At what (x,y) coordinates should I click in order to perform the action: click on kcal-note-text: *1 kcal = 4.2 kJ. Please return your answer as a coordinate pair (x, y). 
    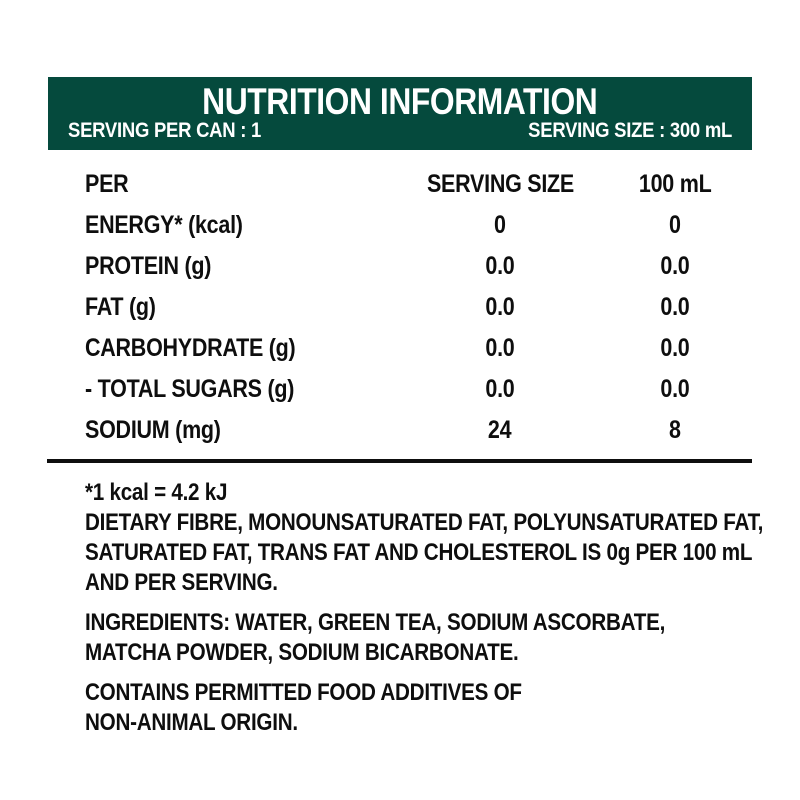
    Looking at the image, I should click on (156, 492).